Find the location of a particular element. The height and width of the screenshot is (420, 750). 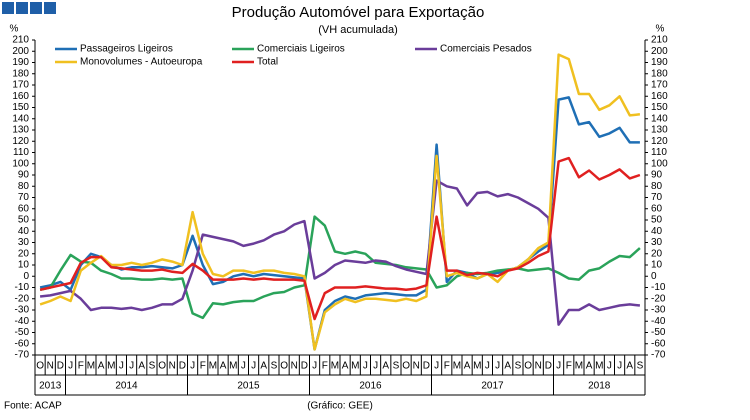

y2-tick-label: 150 is located at coordinates (659, 107).